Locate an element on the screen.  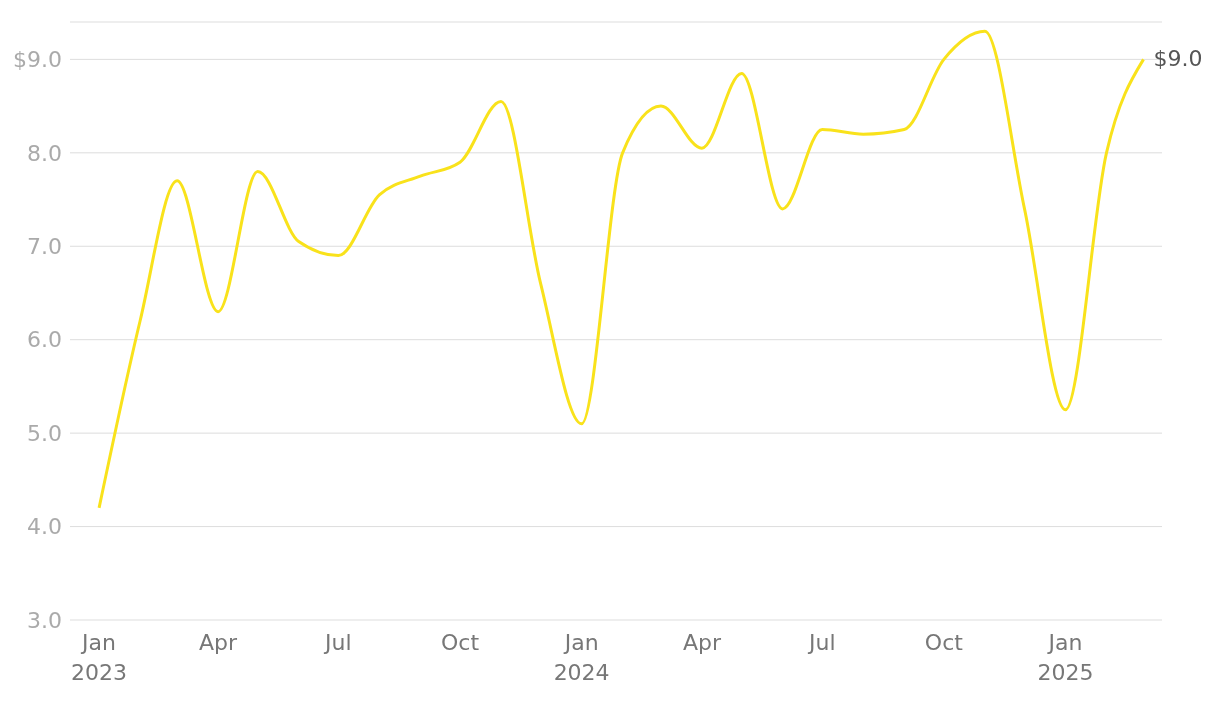
y-tick-label: 5.0 is located at coordinates (44, 433).